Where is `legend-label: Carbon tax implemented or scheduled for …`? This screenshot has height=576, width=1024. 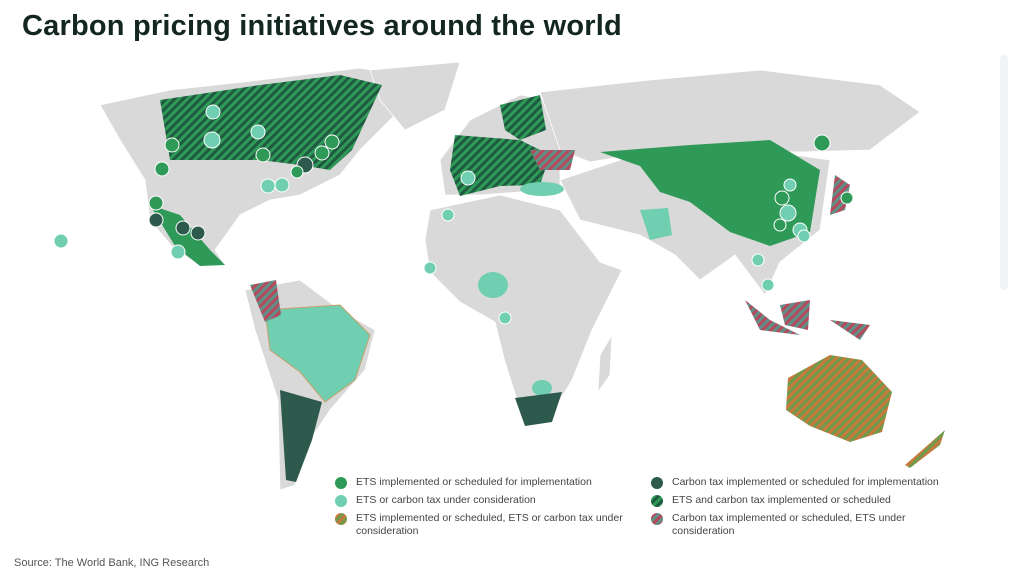 legend-label: Carbon tax implemented or scheduled for … is located at coordinates (805, 482).